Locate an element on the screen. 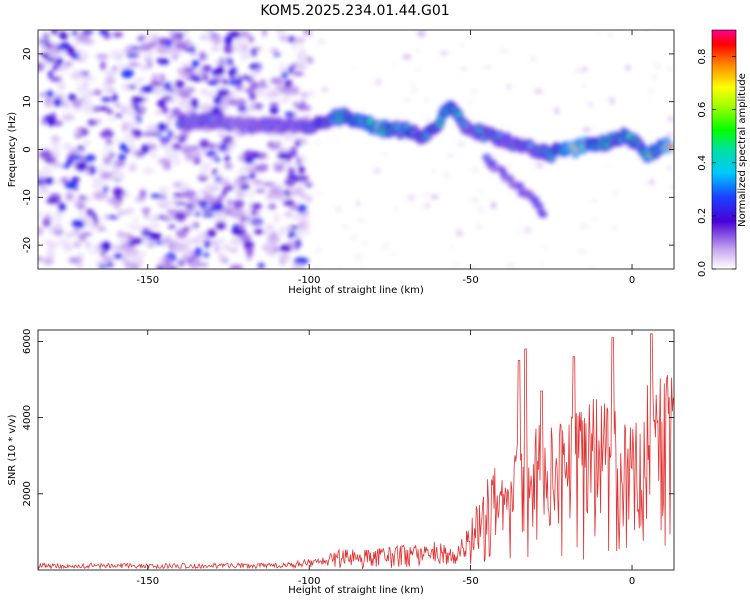 This screenshot has width=750, height=600. colorbar-tick-label: 0.6 is located at coordinates (702, 110).